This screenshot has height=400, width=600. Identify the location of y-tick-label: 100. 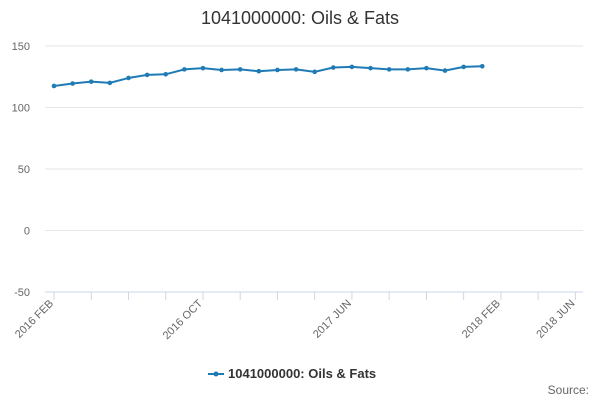
(21, 109).